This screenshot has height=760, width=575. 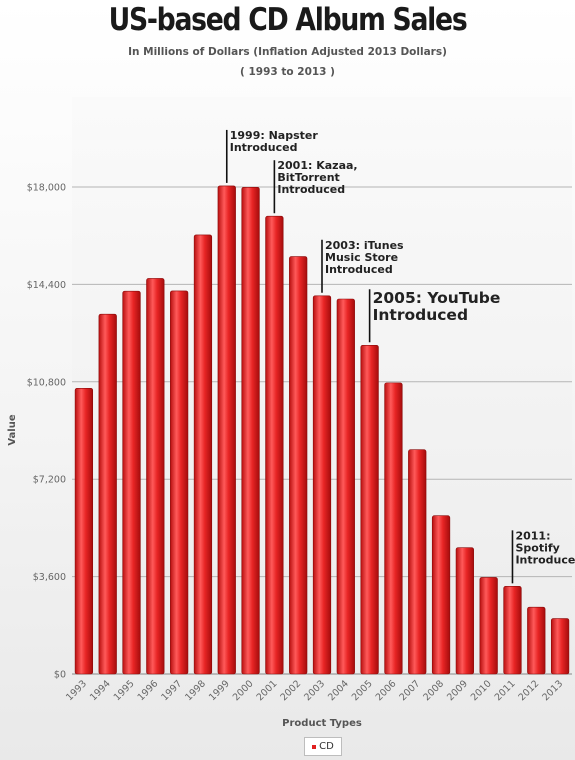 What do you see at coordinates (433, 690) in the screenshot?
I see `x-tick-label: 2008` at bounding box center [433, 690].